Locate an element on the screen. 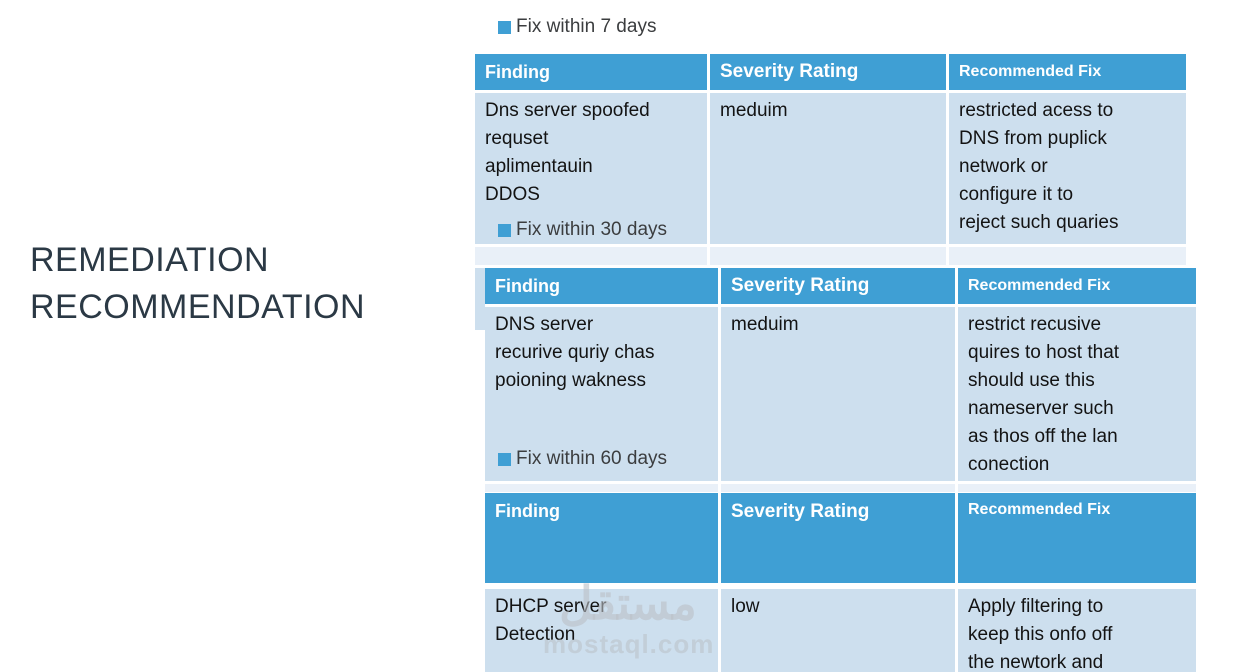 The height and width of the screenshot is (672, 1250). legend-label: Fix within 7 days is located at coordinates (586, 26).